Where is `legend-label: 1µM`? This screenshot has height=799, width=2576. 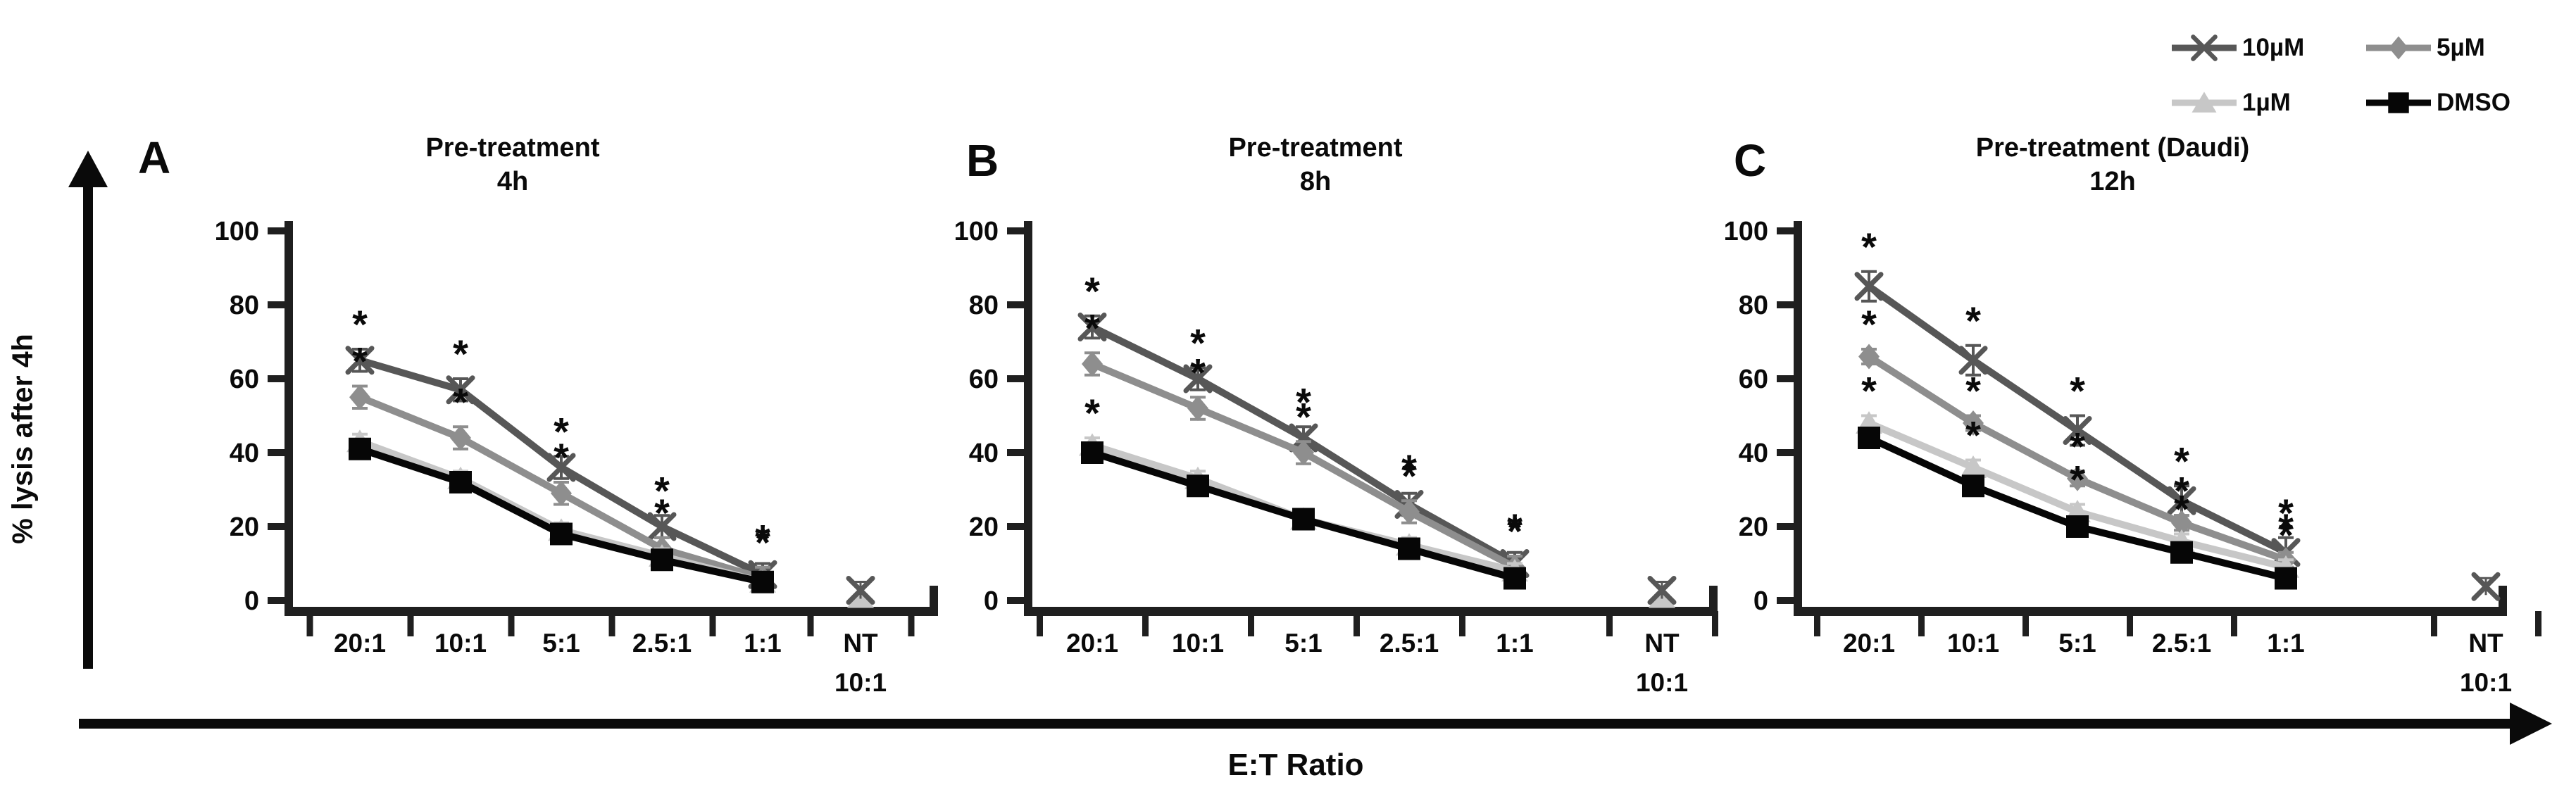 legend-label: 1µM is located at coordinates (2266, 103).